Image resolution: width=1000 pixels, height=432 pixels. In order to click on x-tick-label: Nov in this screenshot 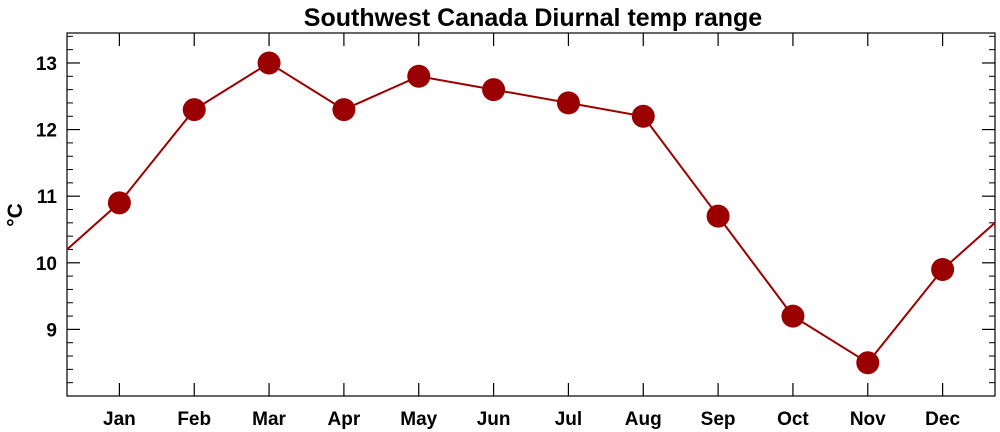, I will do `click(868, 419)`.